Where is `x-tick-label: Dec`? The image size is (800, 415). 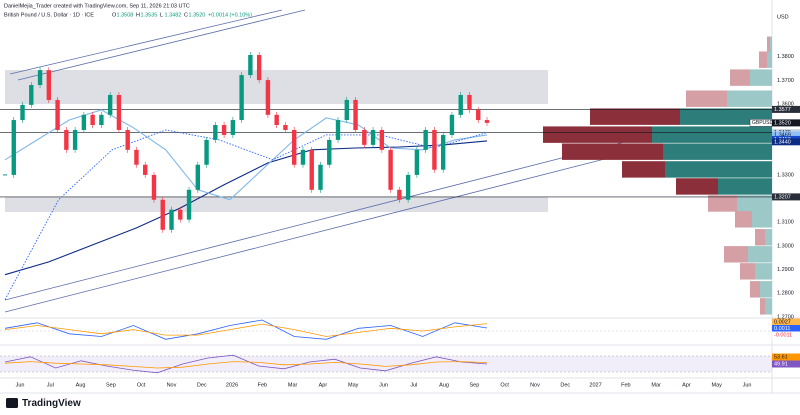
x-tick-label: Dec is located at coordinates (565, 385).